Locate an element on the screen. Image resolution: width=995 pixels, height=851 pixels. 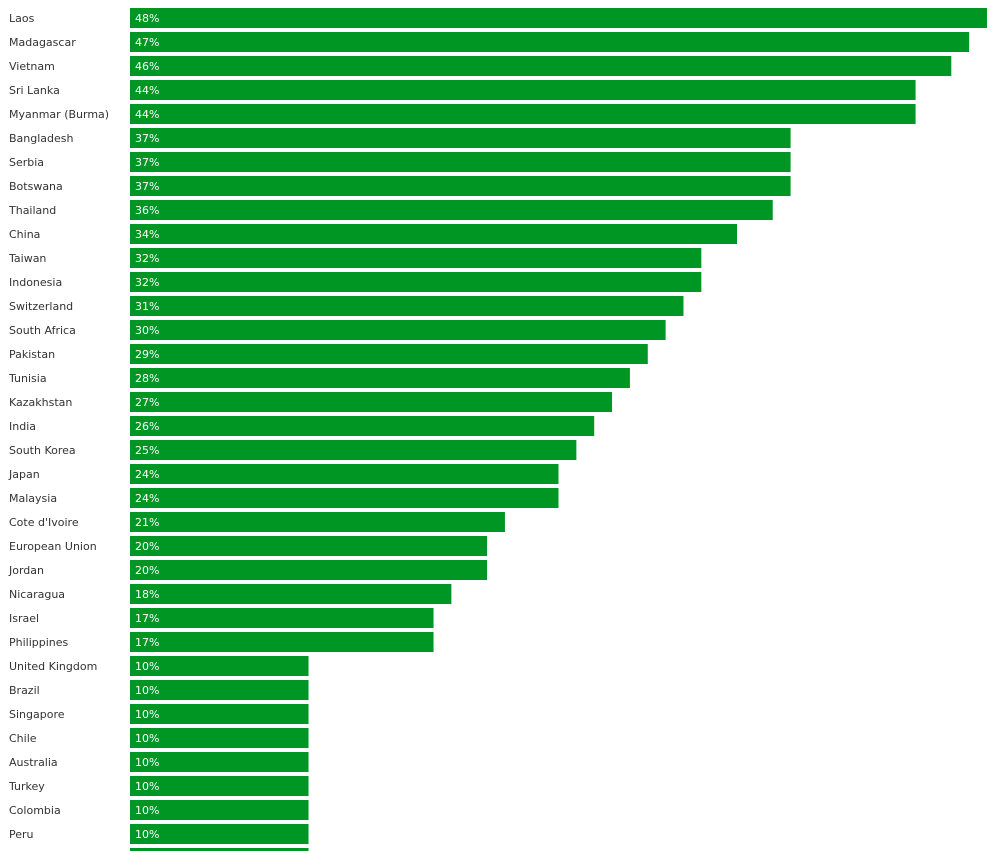
category-label: Laos is located at coordinates (22, 18).